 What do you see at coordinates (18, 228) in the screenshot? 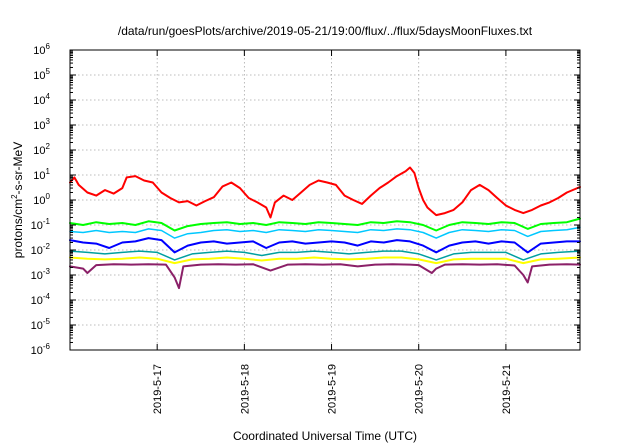
I see `y-axis-label-prefix: protons/cm` at bounding box center [18, 228].